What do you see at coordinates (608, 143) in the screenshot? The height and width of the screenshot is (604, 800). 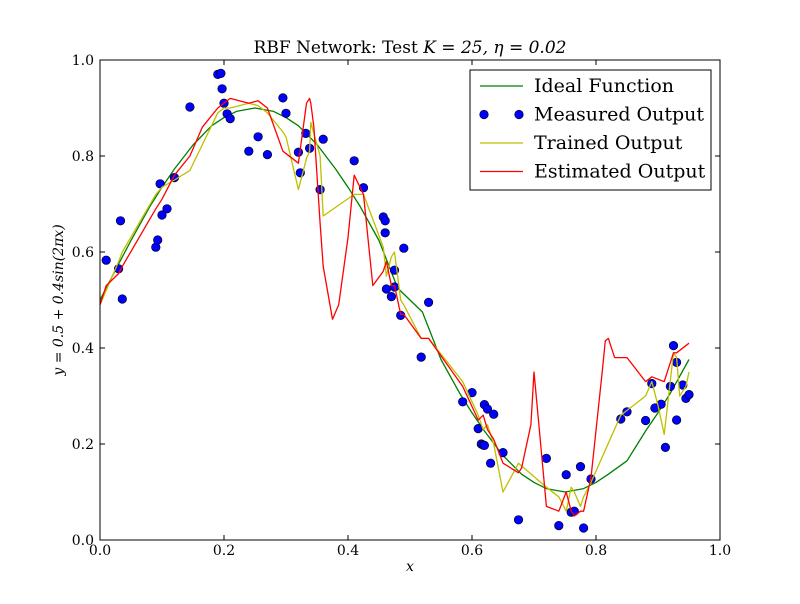 I see `legend-label: Trained Output` at bounding box center [608, 143].